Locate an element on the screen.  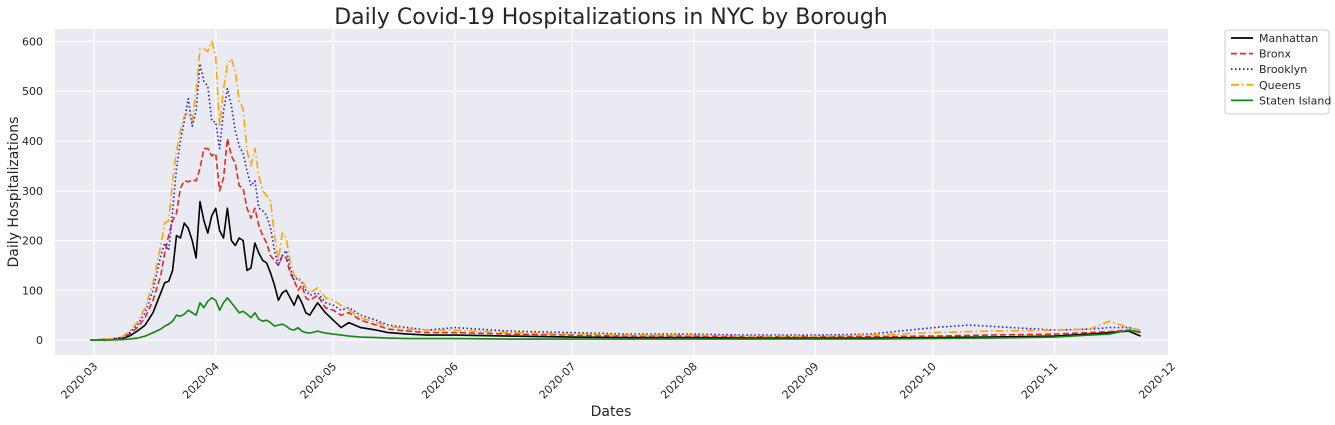
y-axis-label: Daily Hospitalizations is located at coordinates (14, 192).